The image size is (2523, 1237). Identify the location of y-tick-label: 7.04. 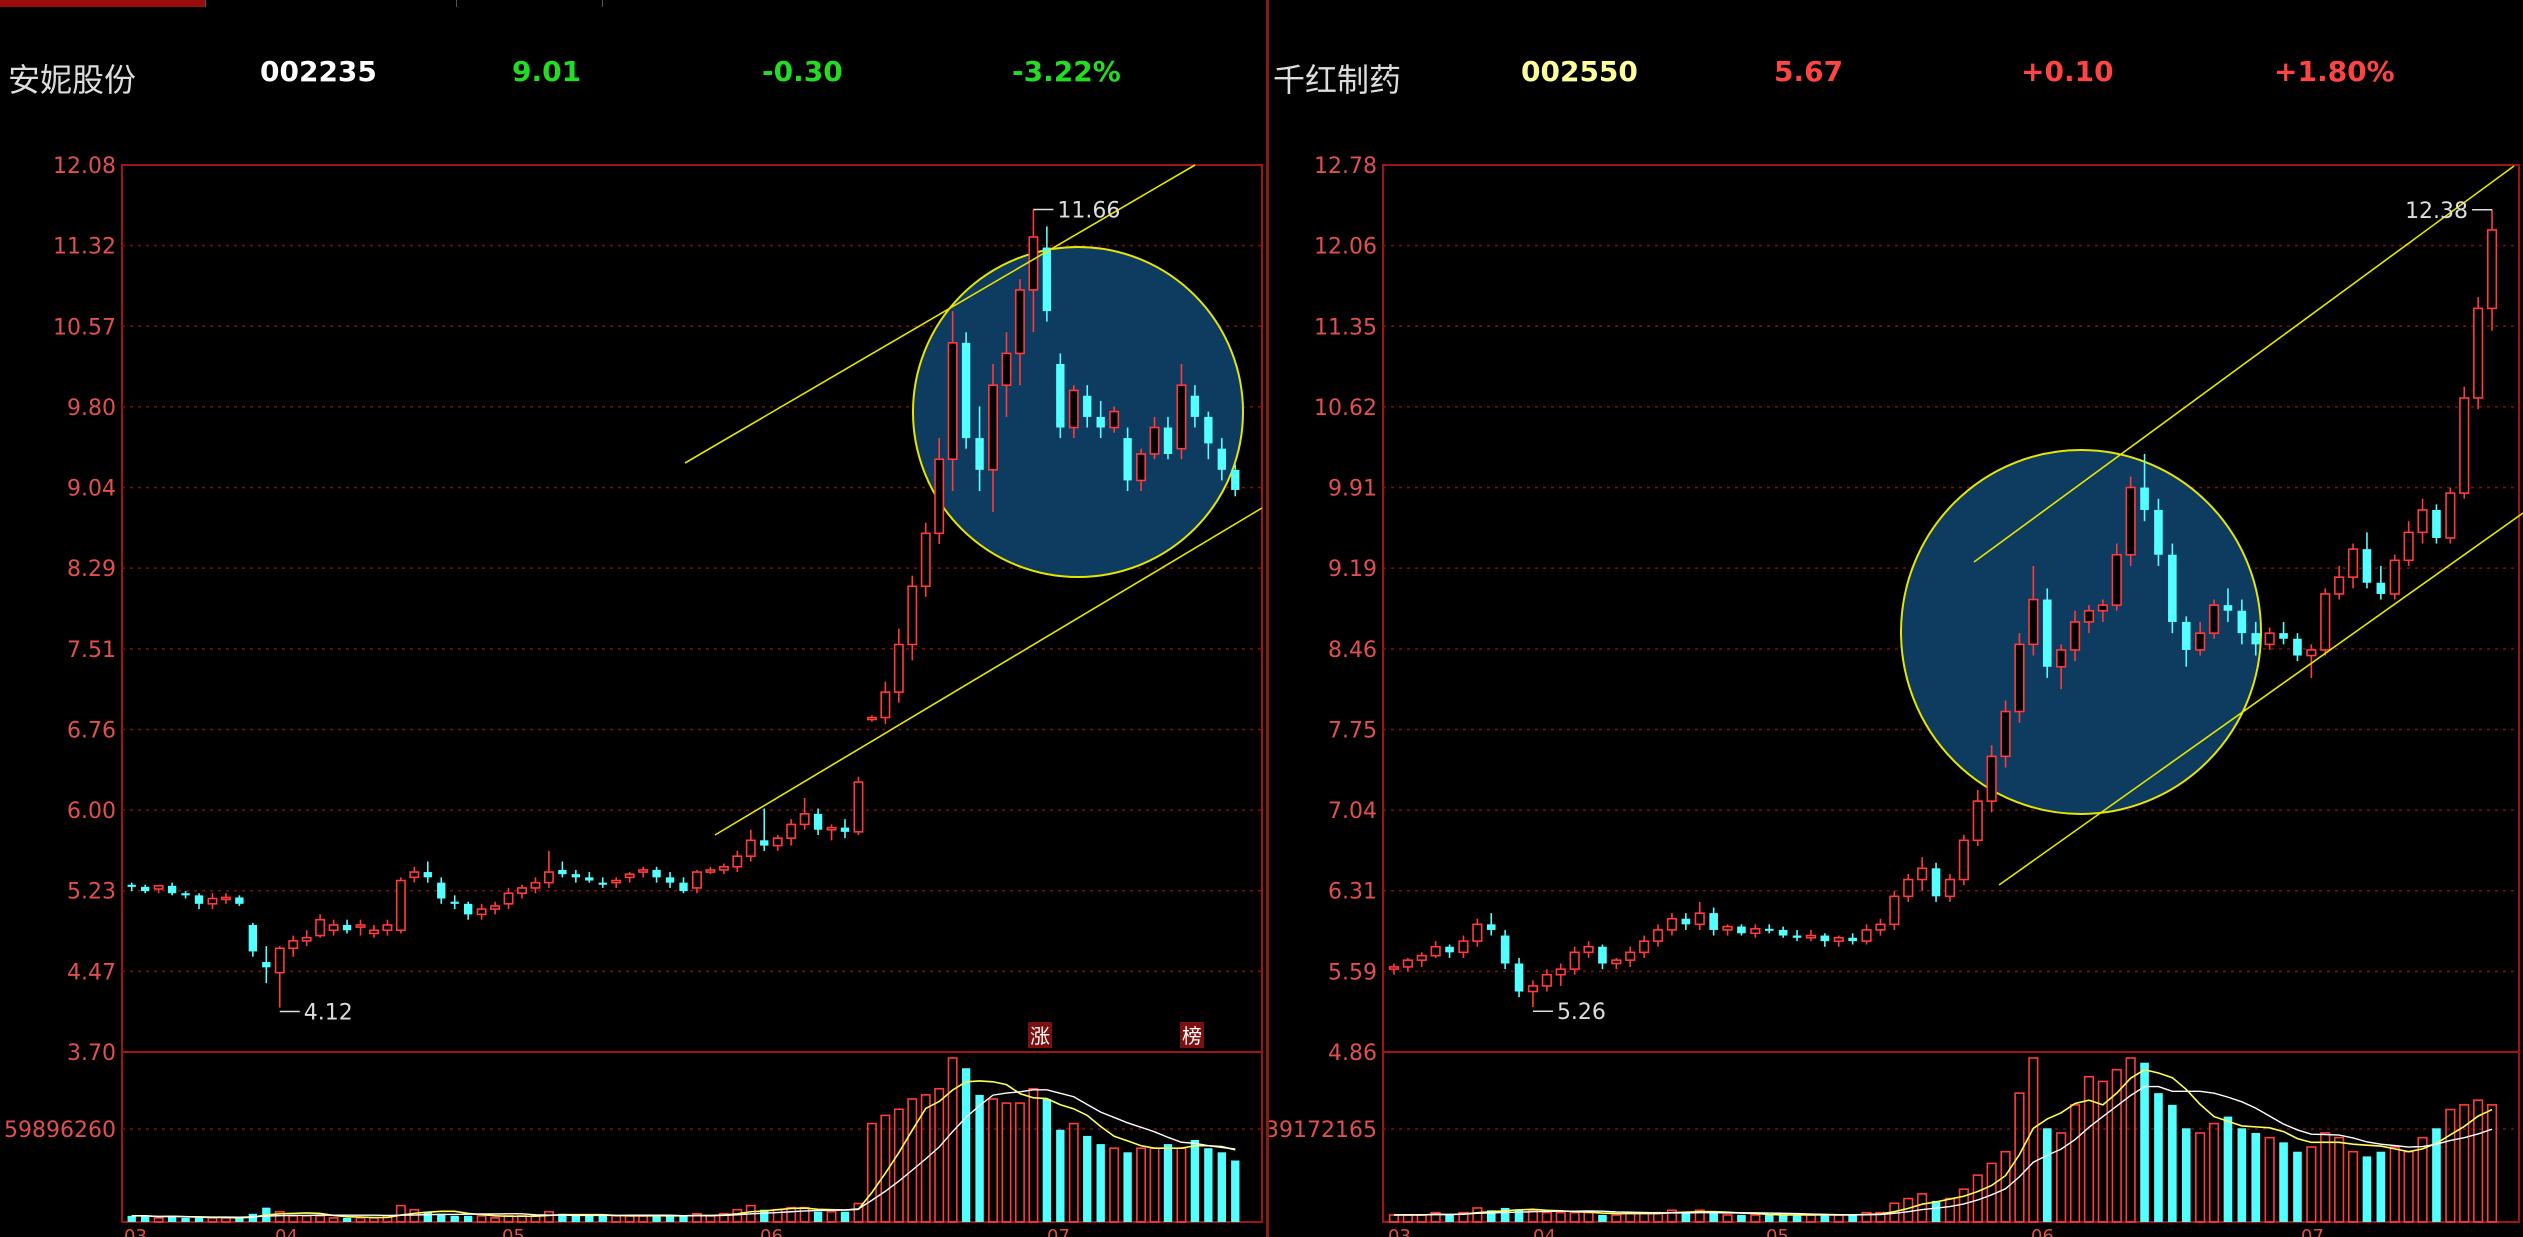
(1352, 811).